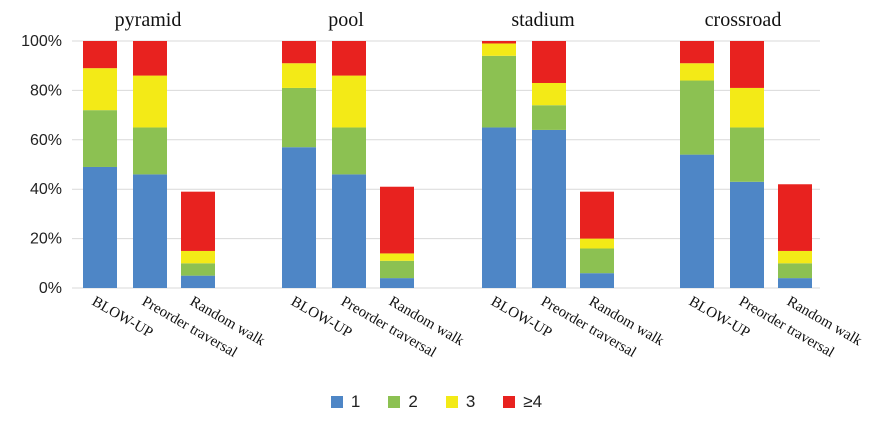  Describe the element at coordinates (50, 288) in the screenshot. I see `y-tick-label: 0%` at that location.